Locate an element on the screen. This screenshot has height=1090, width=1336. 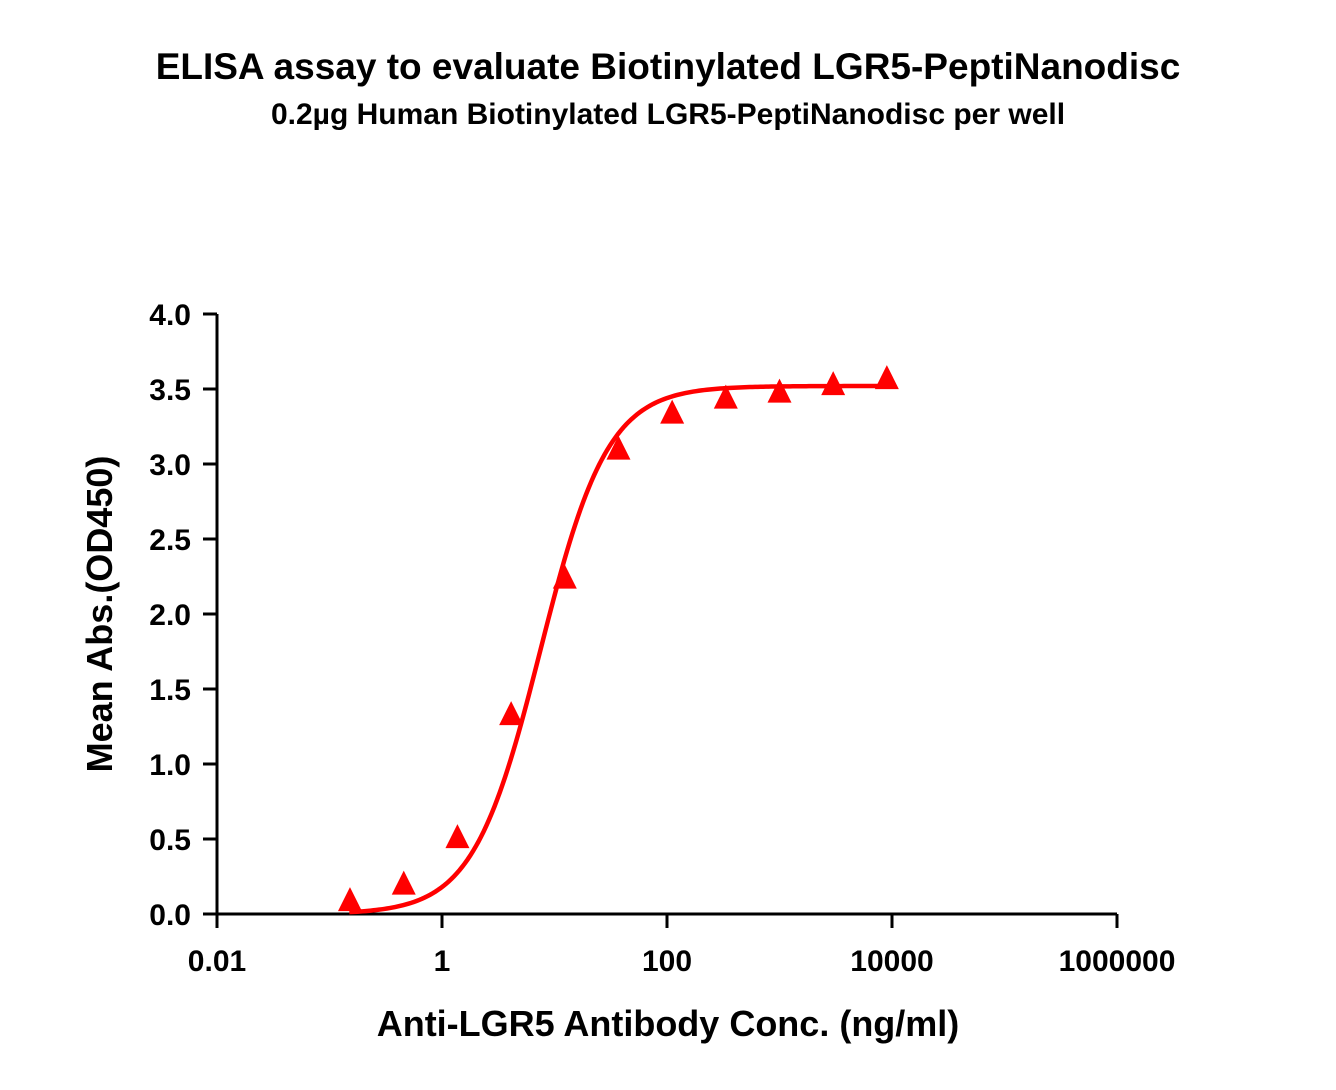
x-tick-label: 1 is located at coordinates (442, 961).